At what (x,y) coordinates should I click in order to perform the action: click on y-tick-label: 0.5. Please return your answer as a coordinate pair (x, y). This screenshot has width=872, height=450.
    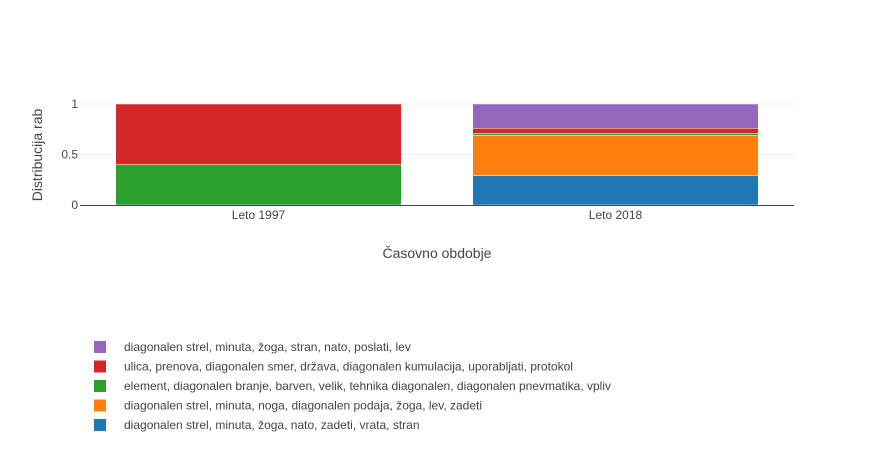
    Looking at the image, I should click on (69, 155).